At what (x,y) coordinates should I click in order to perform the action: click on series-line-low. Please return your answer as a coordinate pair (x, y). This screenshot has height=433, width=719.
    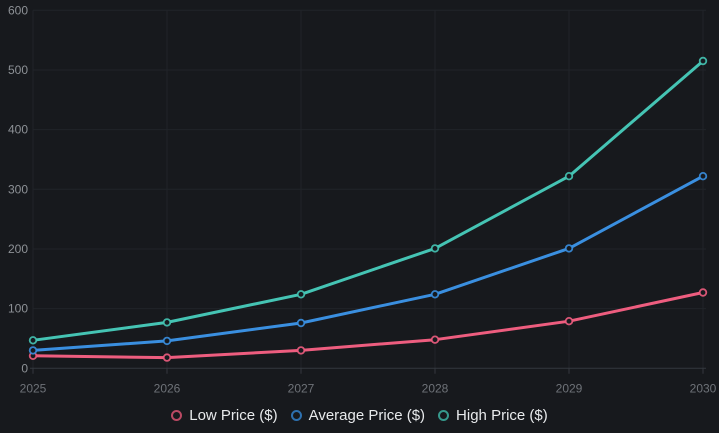
    Looking at the image, I should click on (368, 325).